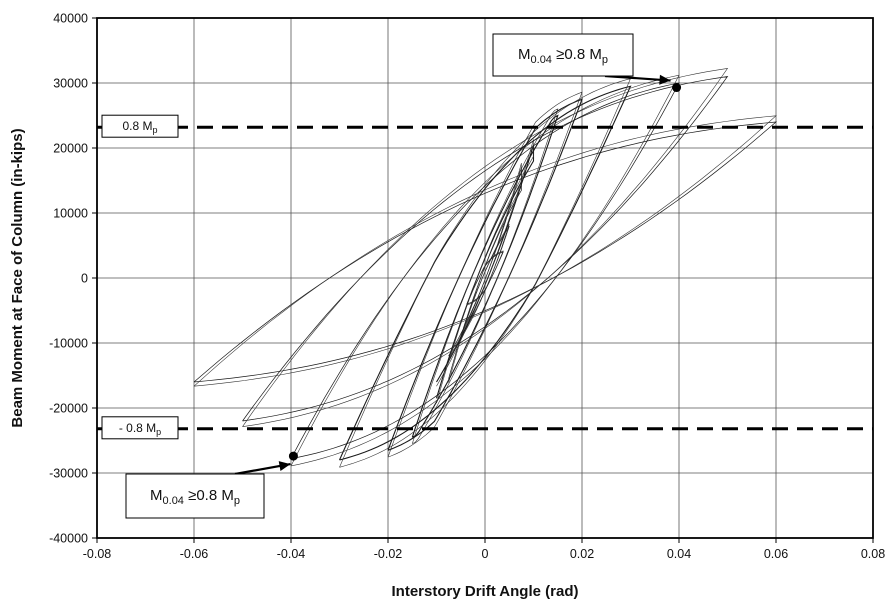  Describe the element at coordinates (194, 554) in the screenshot. I see `x-tick-label: -0.06` at that location.